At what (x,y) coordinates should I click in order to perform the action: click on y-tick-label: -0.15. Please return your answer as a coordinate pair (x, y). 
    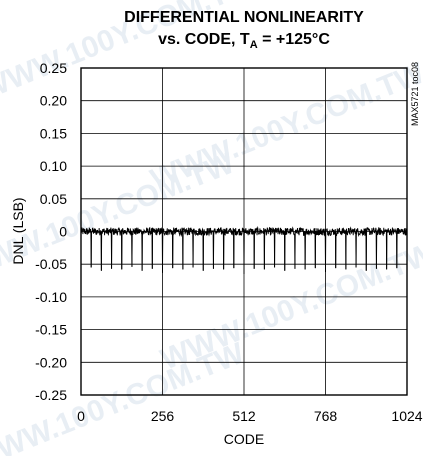
    Looking at the image, I should click on (51, 330).